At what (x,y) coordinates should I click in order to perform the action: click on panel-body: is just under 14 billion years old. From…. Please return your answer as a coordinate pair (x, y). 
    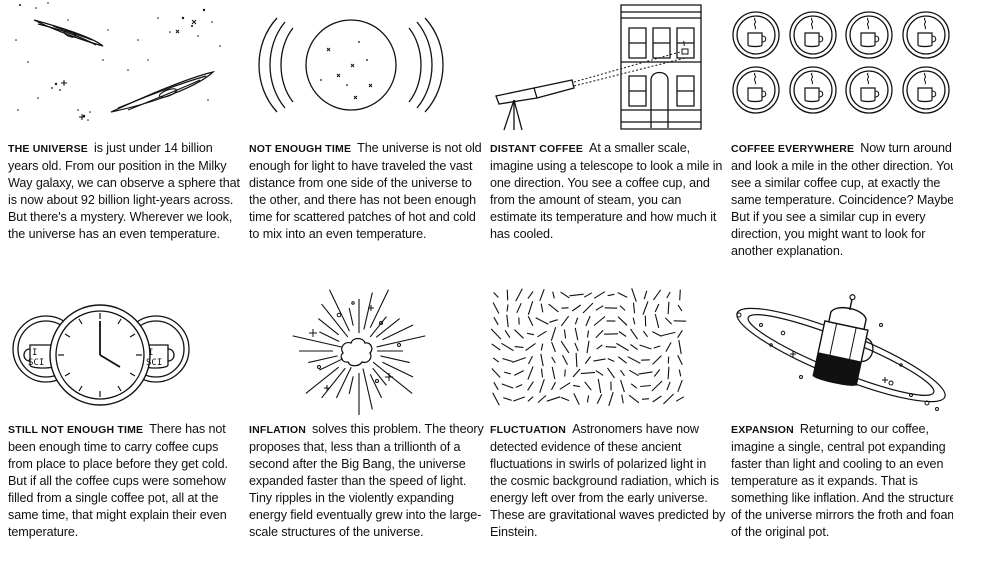
    Looking at the image, I should click on (124, 191).